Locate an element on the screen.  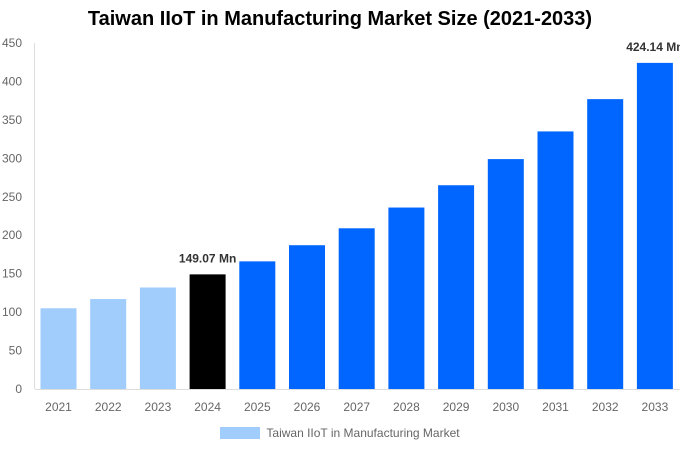
x-tick-label: 2033 is located at coordinates (655, 407).